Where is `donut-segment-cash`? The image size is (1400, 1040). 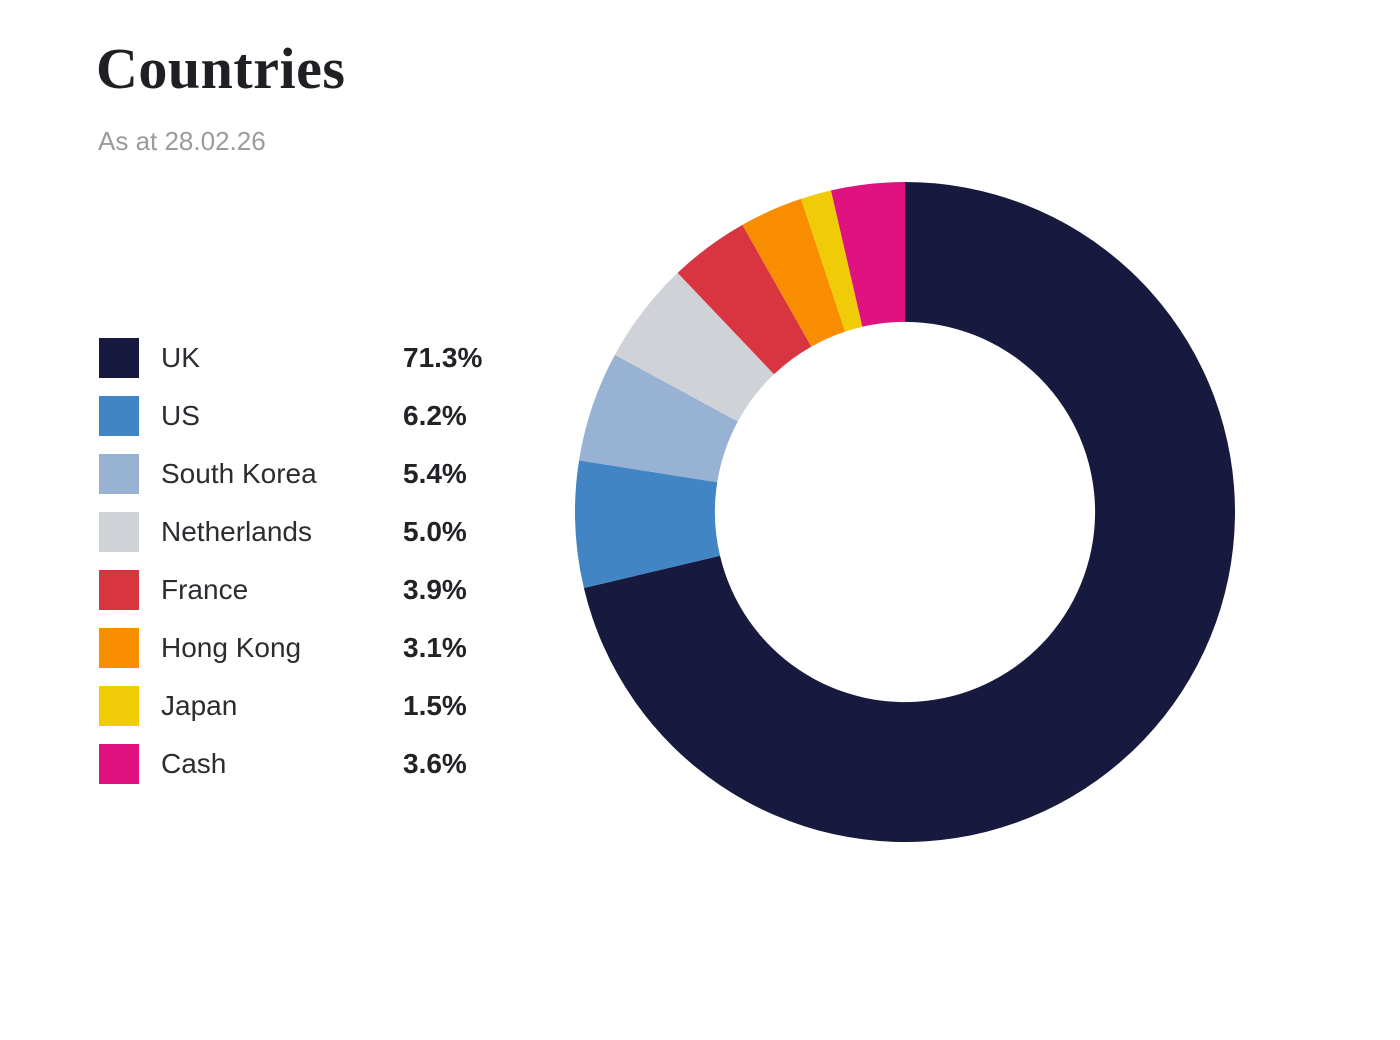
donut-segment-cash is located at coordinates (867, 254).